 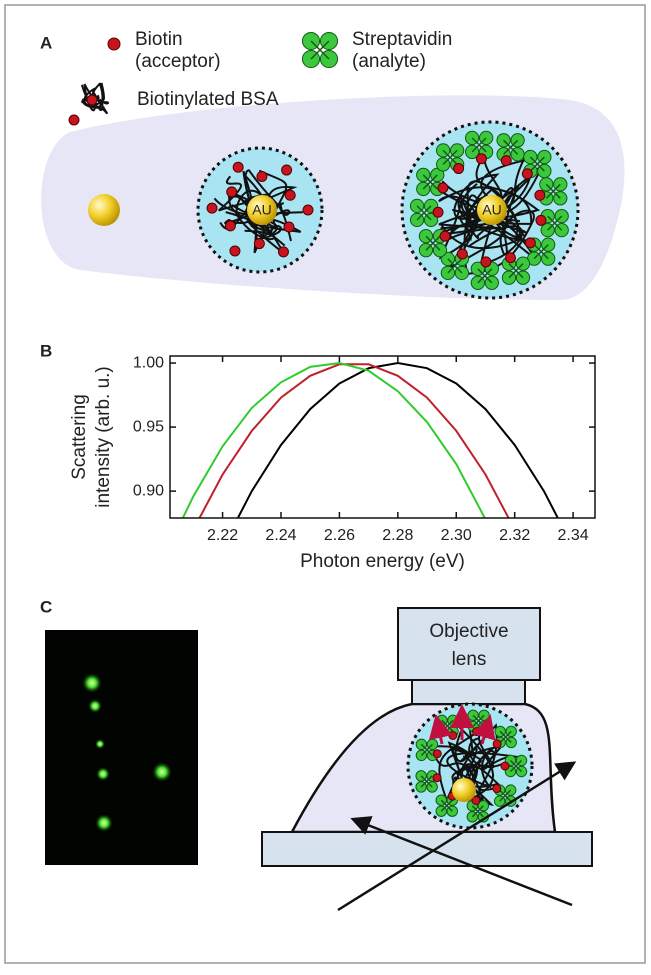 What do you see at coordinates (389, 61) in the screenshot?
I see `legend-text: (analyte)` at bounding box center [389, 61].